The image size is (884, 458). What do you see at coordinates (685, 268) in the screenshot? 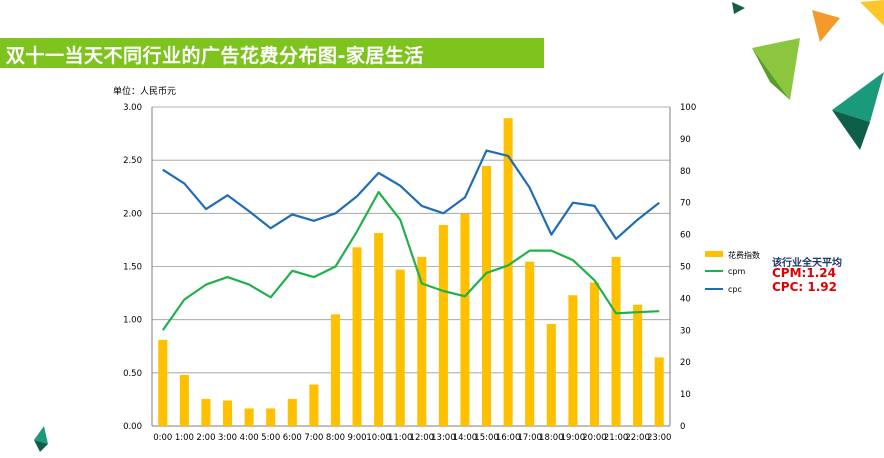
I see `right-axis-tick: 50` at bounding box center [685, 268].